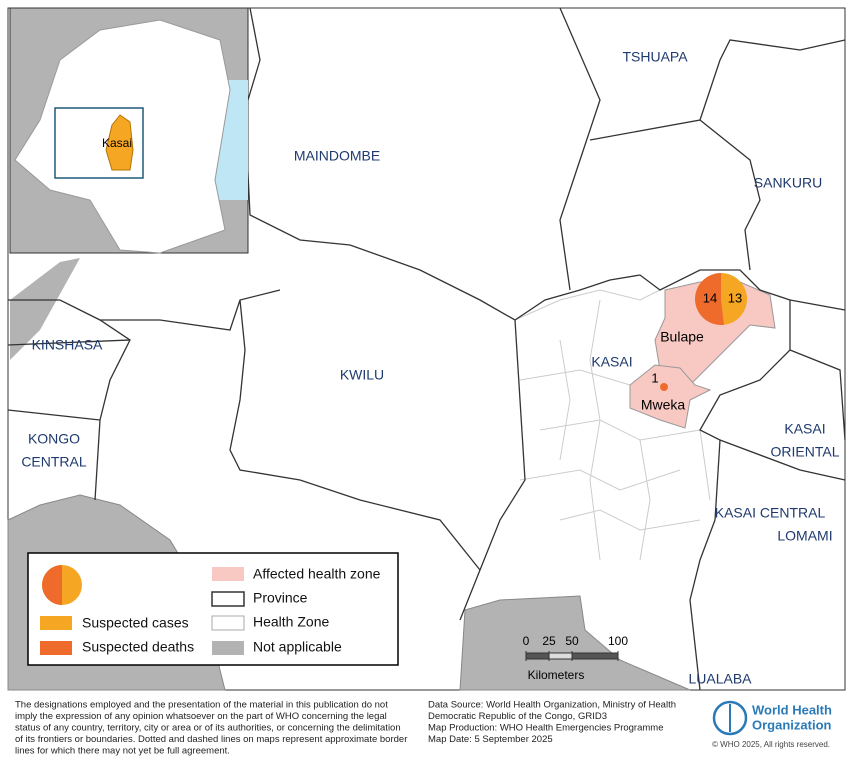  I want to click on province-label: KONGO, so click(54, 439).